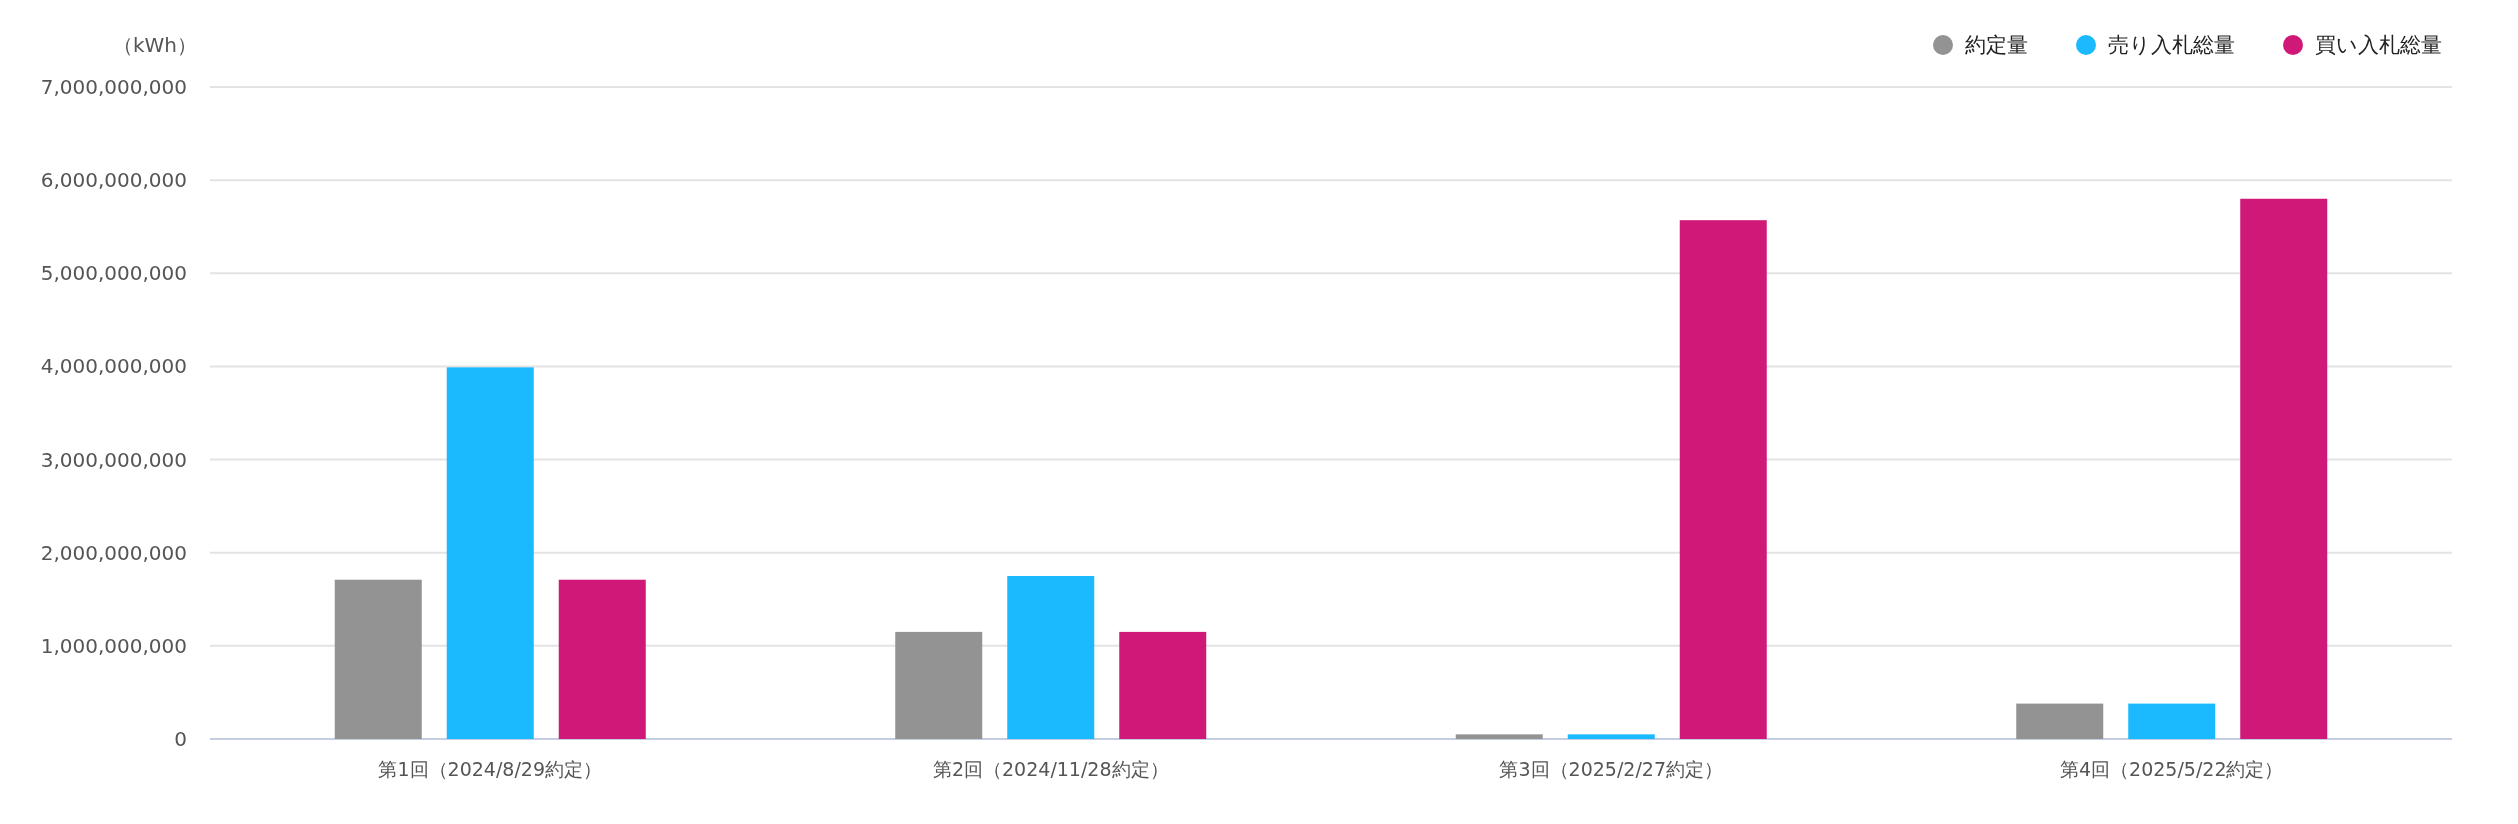  What do you see at coordinates (113, 645) in the screenshot?
I see `y-tick-label: 1,000,000,000` at bounding box center [113, 645].